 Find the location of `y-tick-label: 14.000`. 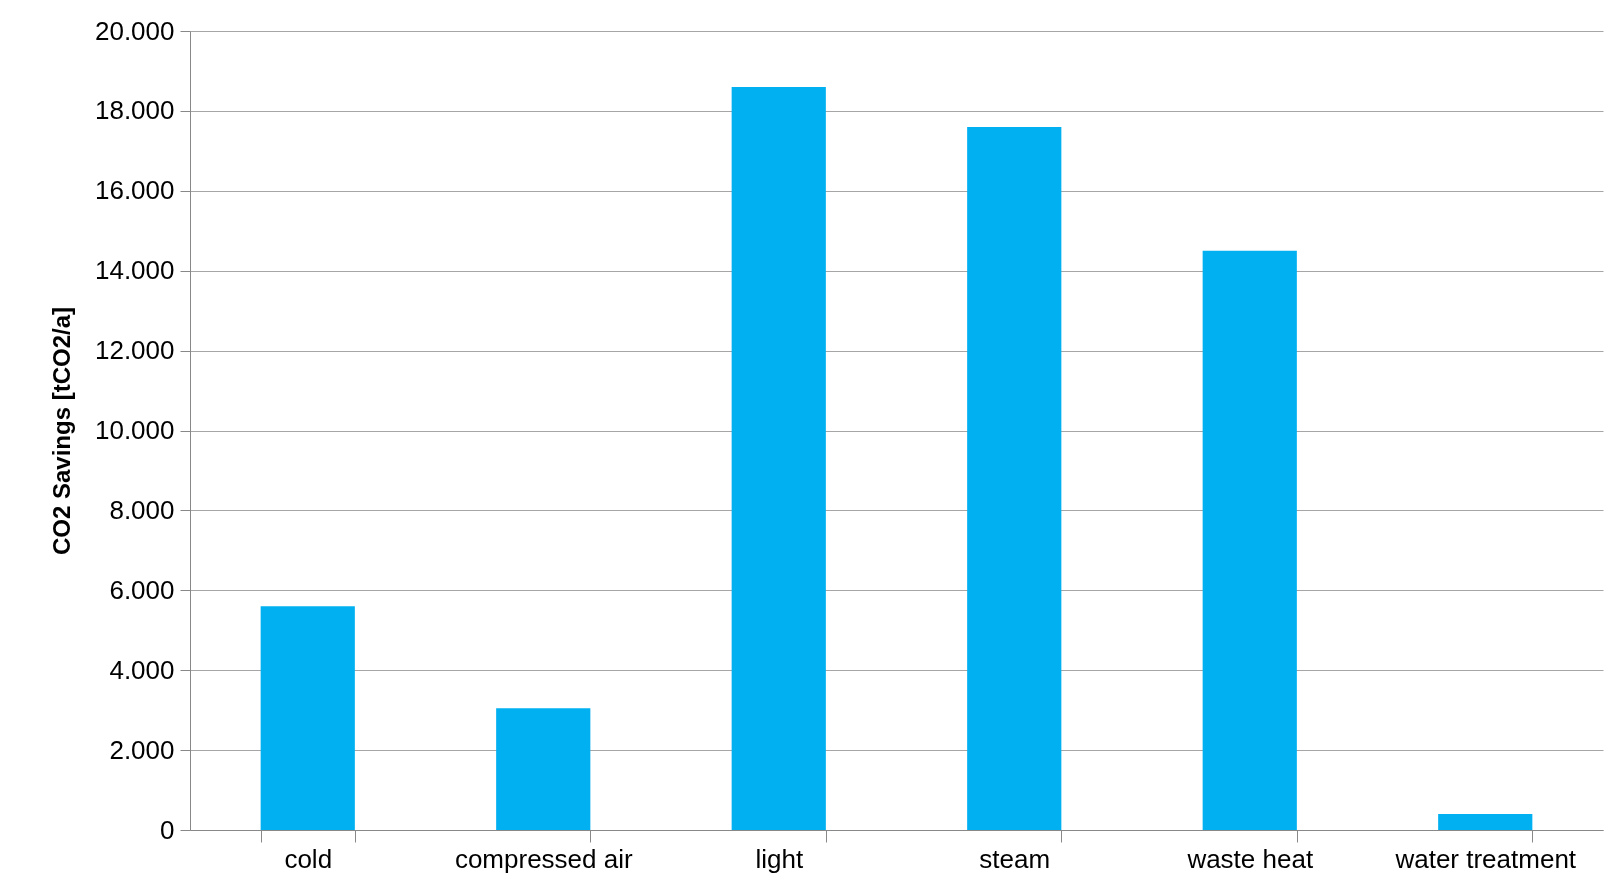

y-tick-label: 14.000 is located at coordinates (134, 270).